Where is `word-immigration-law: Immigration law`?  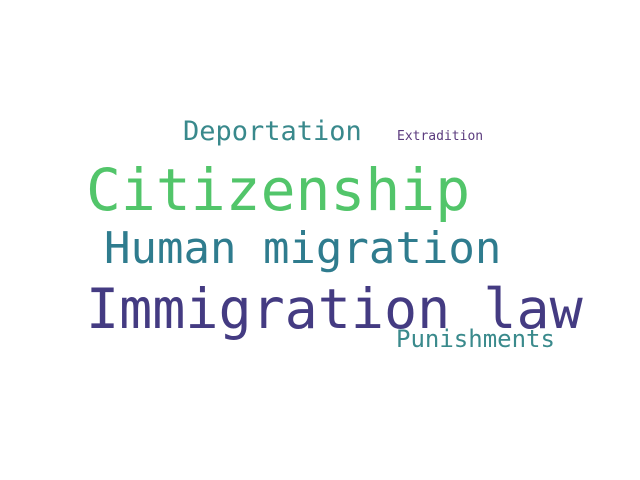 word-immigration-law: Immigration law is located at coordinates (334, 309).